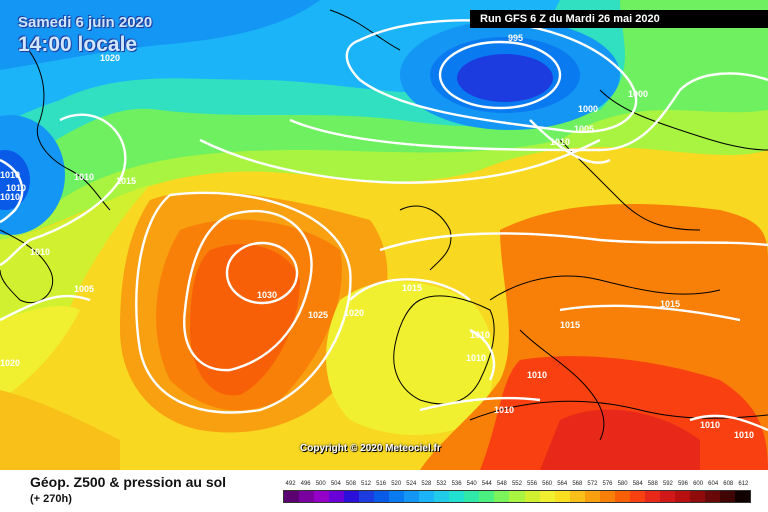  What do you see at coordinates (370, 448) in the screenshot?
I see `copyright-notice: Copyright © 2020 Meteociel.fr` at bounding box center [370, 448].